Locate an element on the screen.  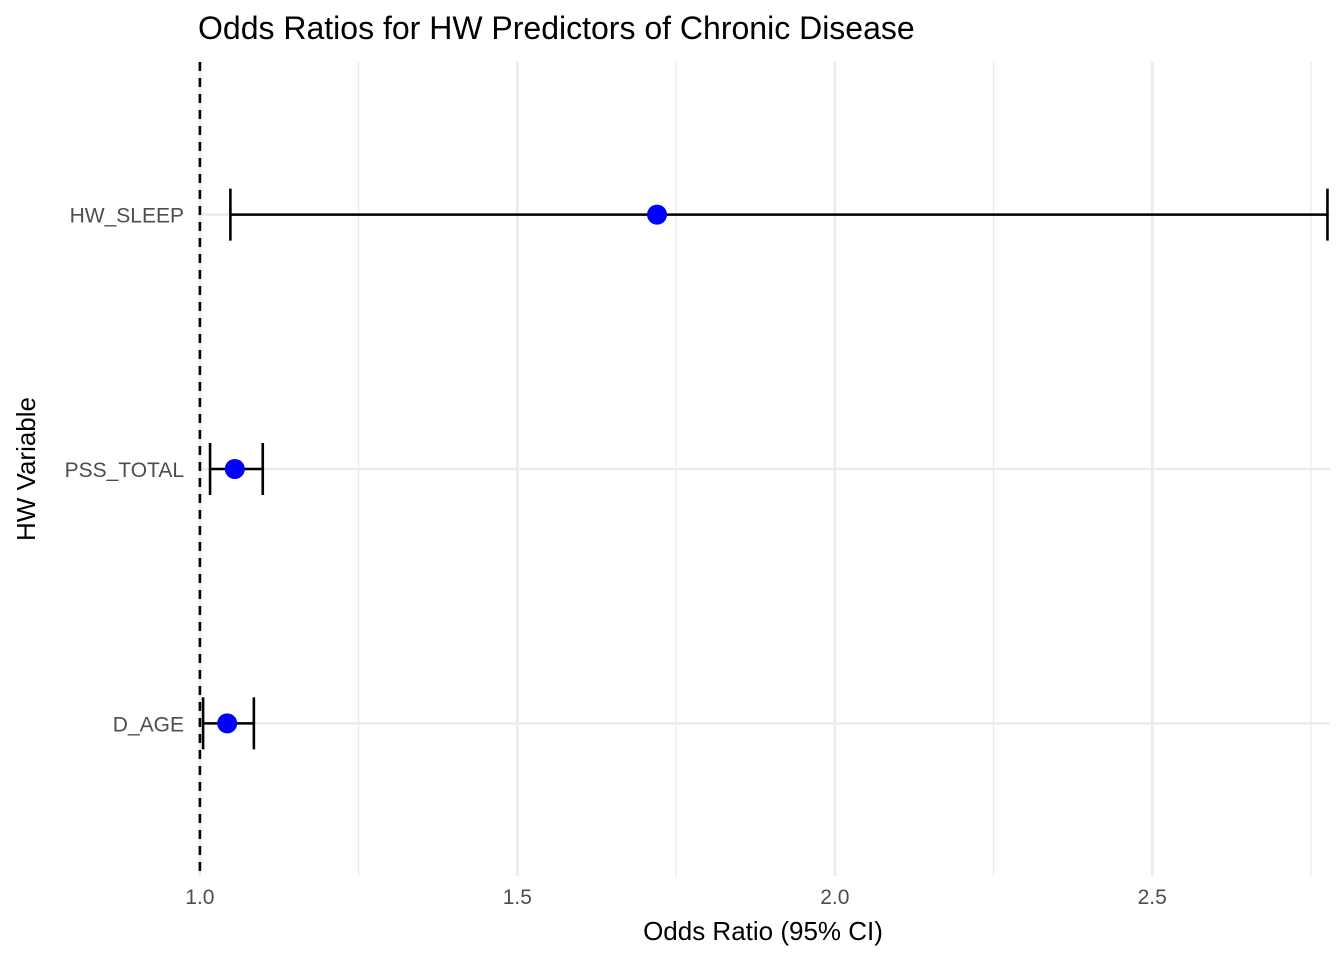
x-tick-label: 2.5 is located at coordinates (1152, 897).